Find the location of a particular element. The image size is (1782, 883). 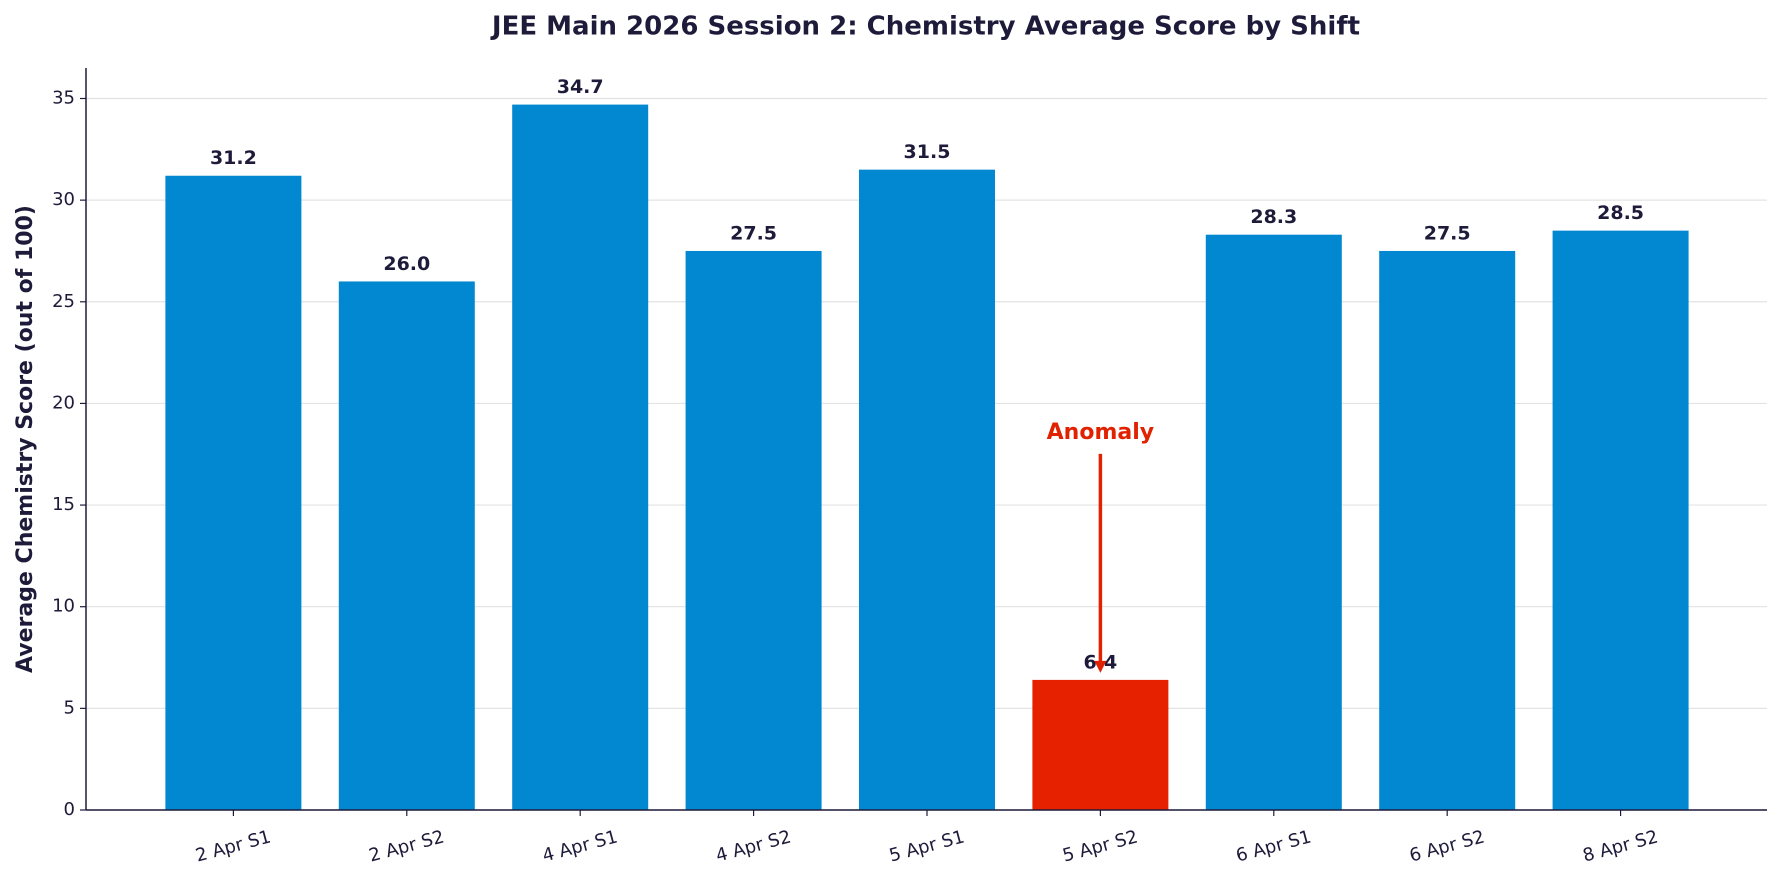

x-tick-label: 2 Apr S2 is located at coordinates (407, 846).